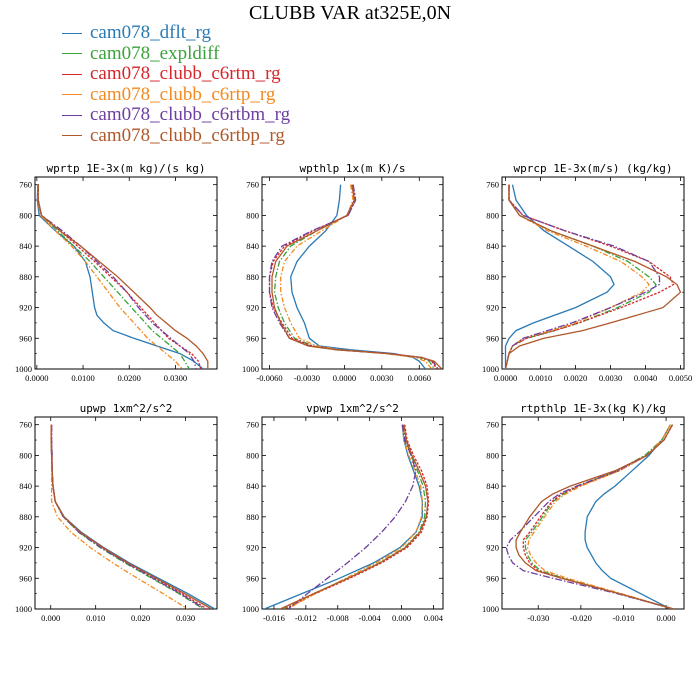  Describe the element at coordinates (645, 378) in the screenshot. I see `x-tick-label: 0.0040` at that location.